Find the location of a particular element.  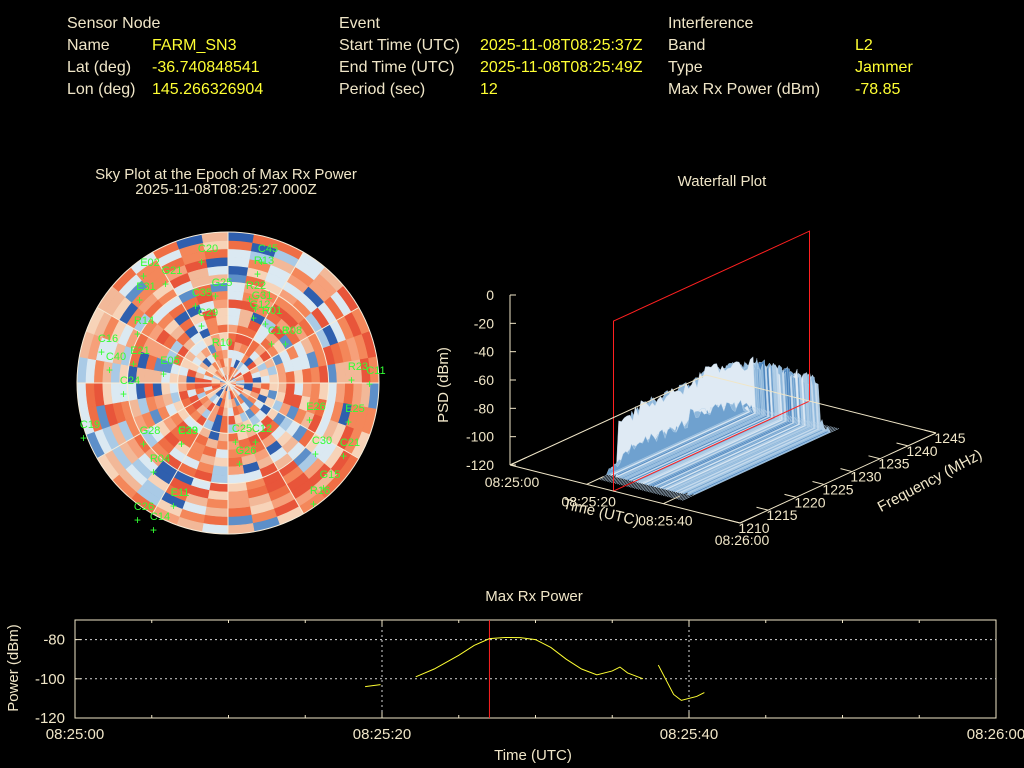

satellite-marker: G25+ is located at coordinates (222, 290).